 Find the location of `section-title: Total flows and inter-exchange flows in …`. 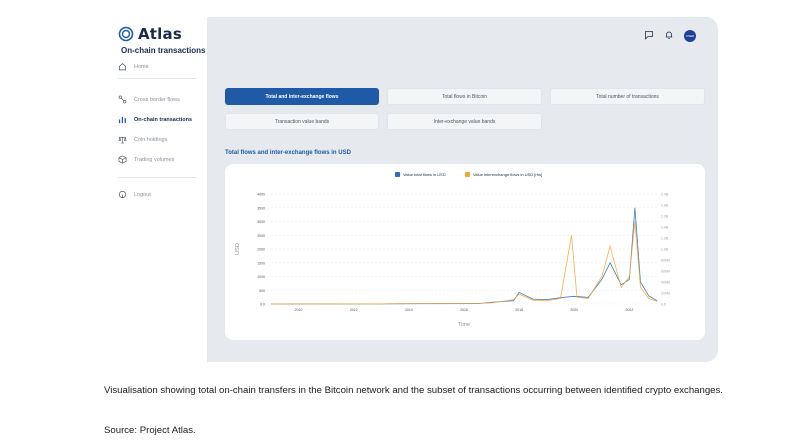

section-title: Total flows and inter-exchange flows in … is located at coordinates (288, 153).